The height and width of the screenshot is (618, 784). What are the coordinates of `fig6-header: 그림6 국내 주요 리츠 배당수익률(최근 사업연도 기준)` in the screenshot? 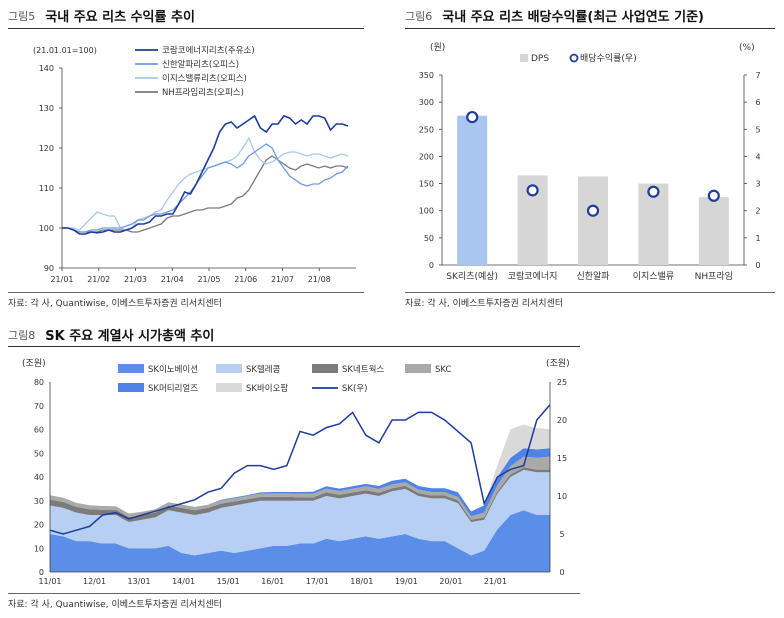 It's located at (555, 16).